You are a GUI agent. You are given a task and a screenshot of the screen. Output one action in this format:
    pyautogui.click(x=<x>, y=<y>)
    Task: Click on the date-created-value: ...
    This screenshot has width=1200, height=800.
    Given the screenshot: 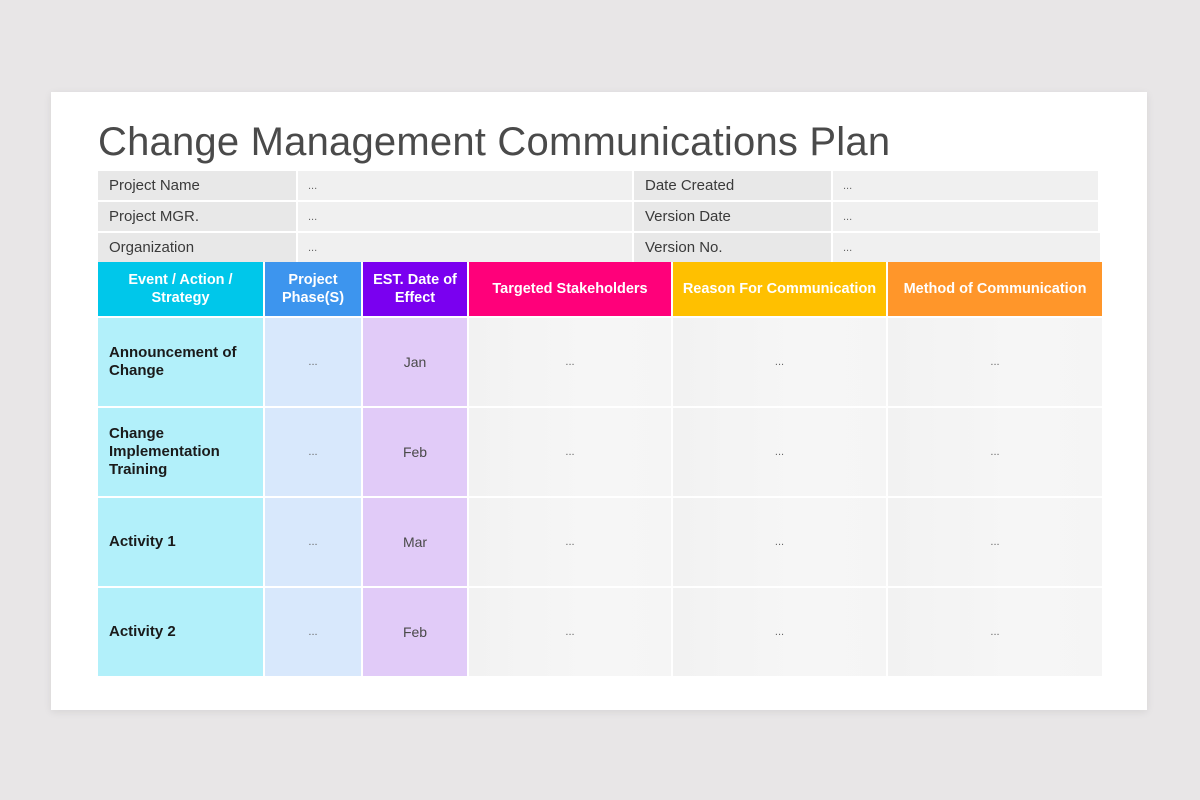 What is the action you would take?
    pyautogui.click(x=966, y=185)
    